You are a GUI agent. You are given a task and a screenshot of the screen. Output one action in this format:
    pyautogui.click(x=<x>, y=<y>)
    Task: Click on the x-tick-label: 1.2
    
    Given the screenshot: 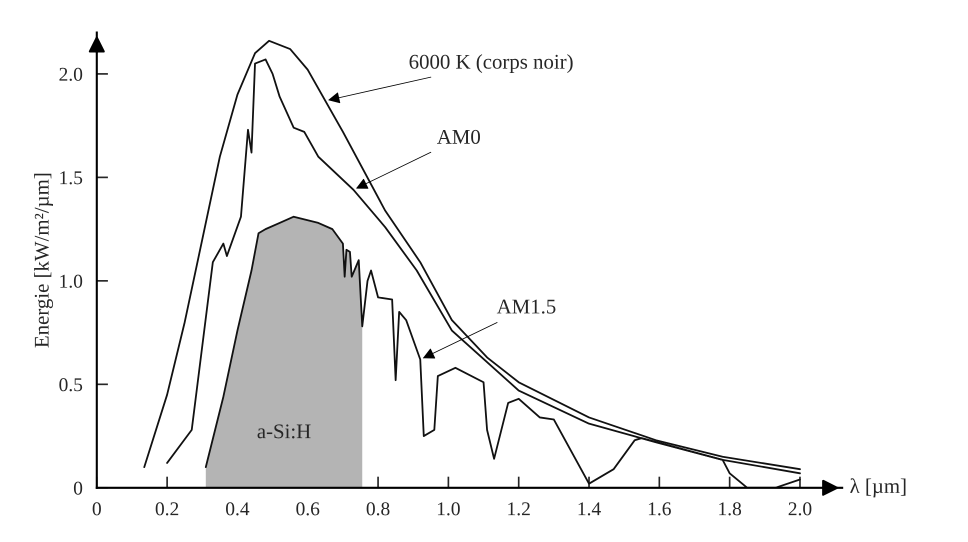 What is the action you would take?
    pyautogui.click(x=519, y=509)
    